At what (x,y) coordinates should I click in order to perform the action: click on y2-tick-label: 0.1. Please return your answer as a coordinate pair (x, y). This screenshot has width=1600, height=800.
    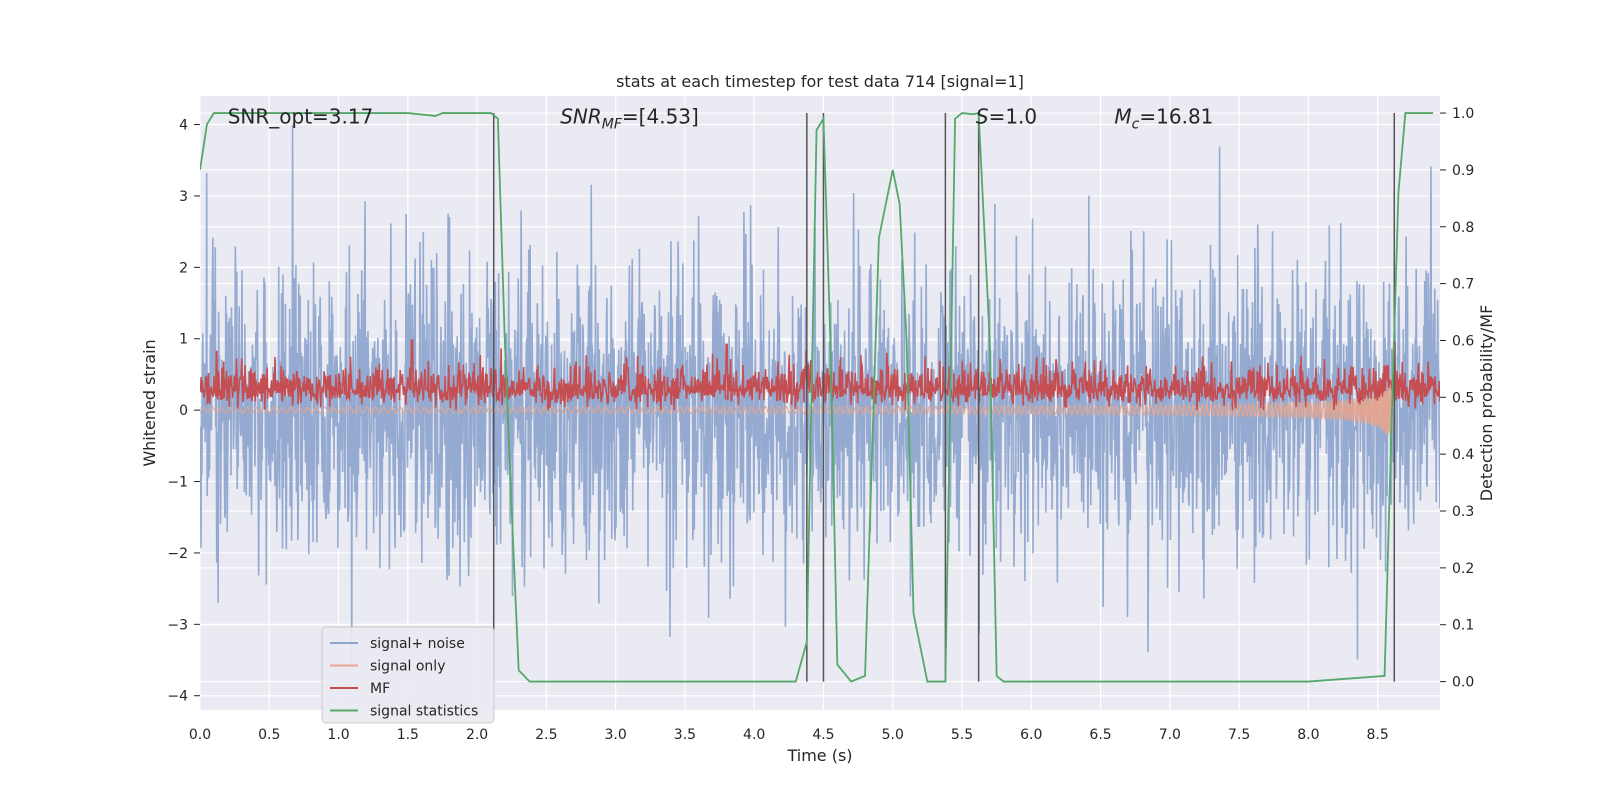
    Looking at the image, I should click on (1463, 626).